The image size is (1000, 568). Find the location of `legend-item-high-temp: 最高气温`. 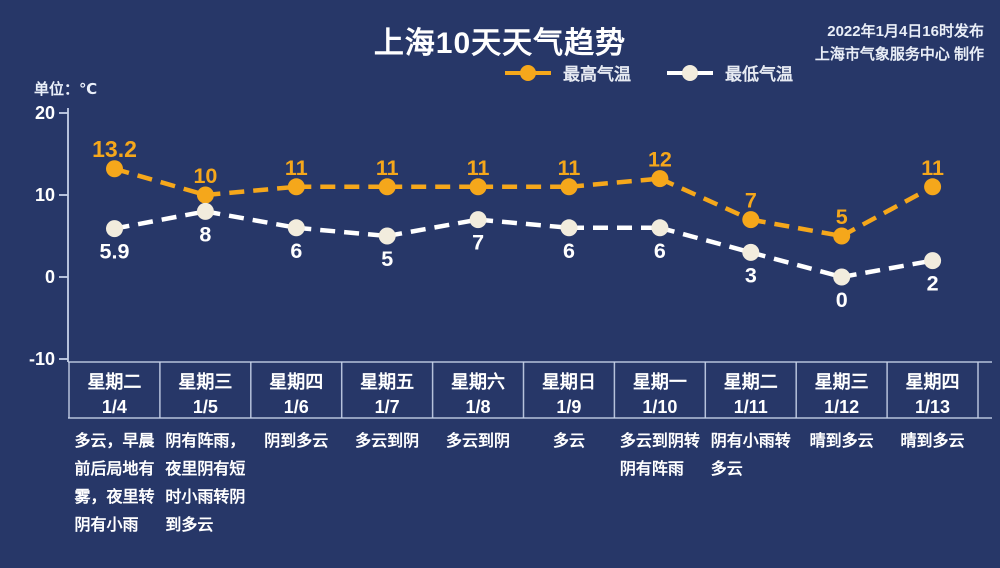

legend-item-high-temp: 最高气温 is located at coordinates (568, 72).